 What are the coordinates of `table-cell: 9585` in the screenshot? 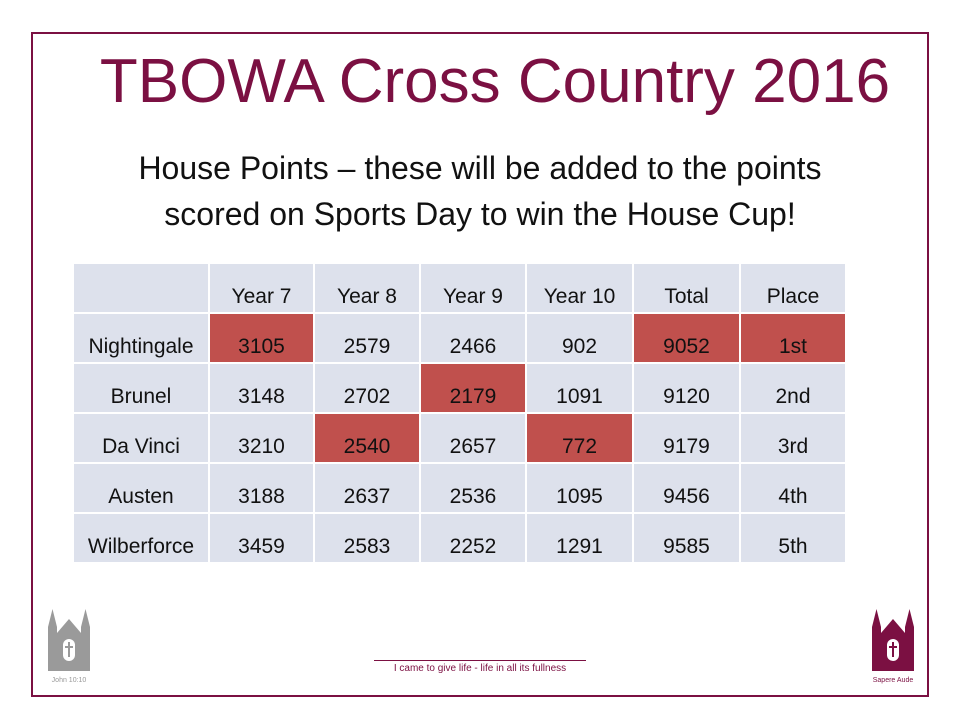 It's located at (686, 538).